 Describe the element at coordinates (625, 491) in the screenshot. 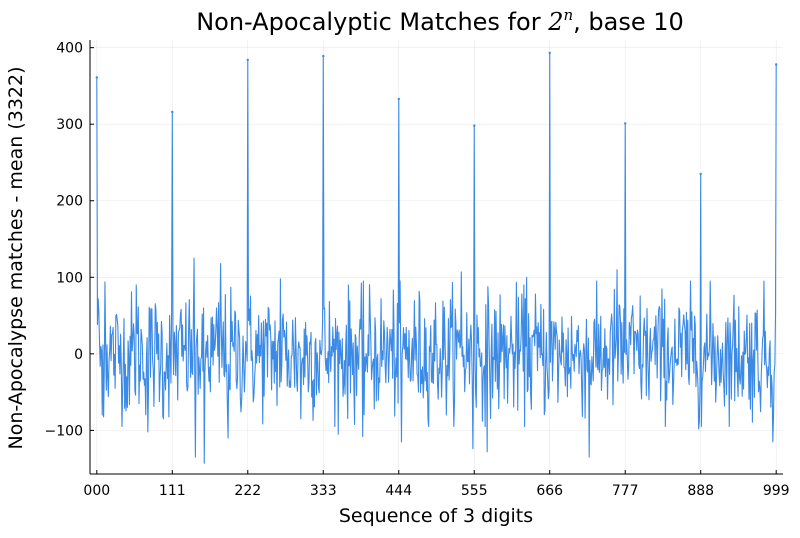

I see `x-tick-label: 777` at that location.